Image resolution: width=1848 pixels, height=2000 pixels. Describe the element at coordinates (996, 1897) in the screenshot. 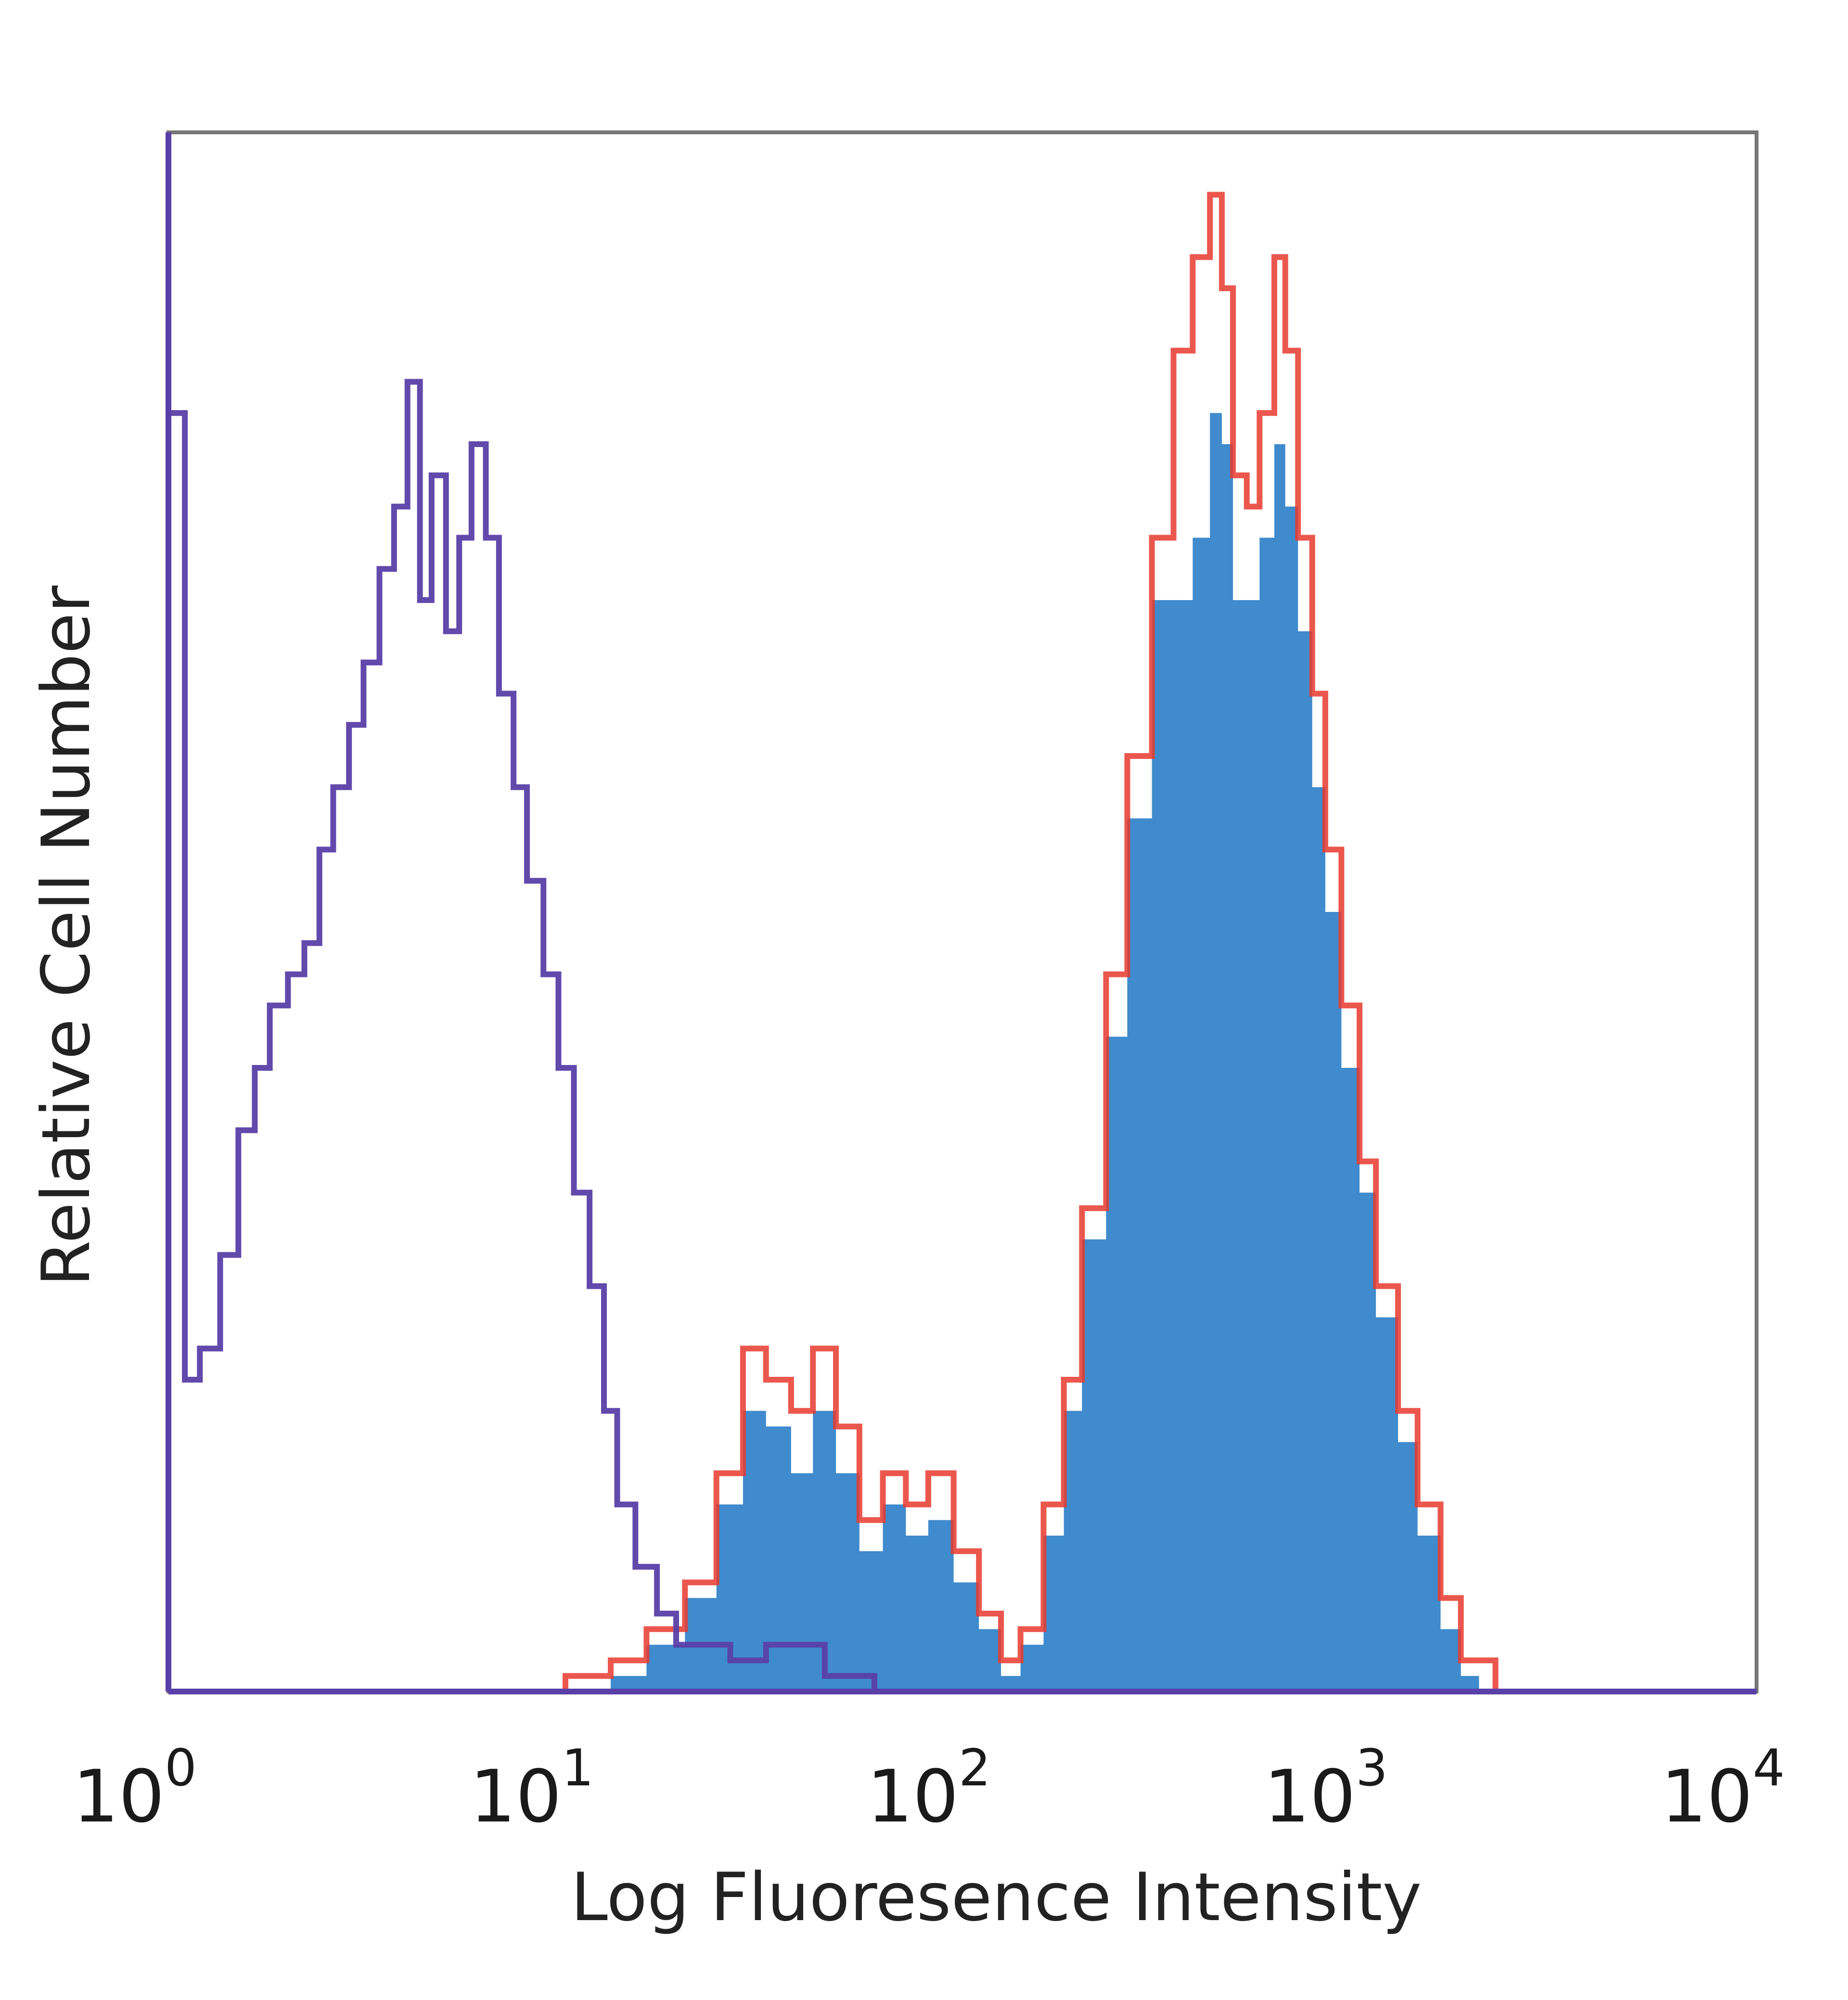

I see `x-axis-label: Log Fluoresence Intensity` at that location.